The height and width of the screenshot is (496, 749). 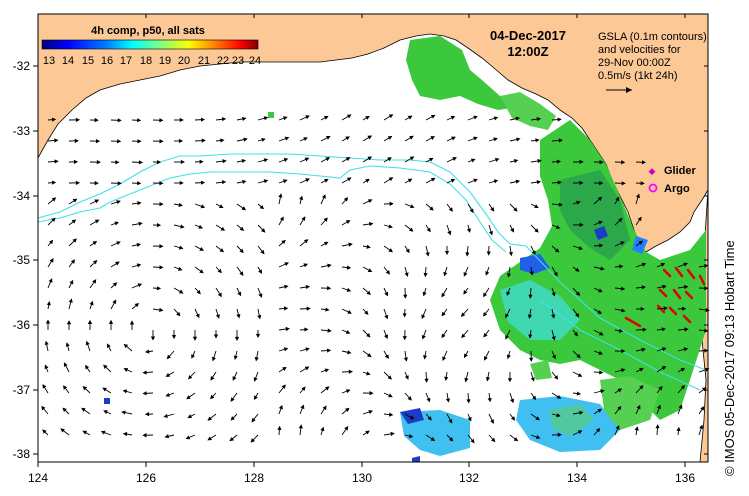 What do you see at coordinates (22, 196) in the screenshot?
I see `lat-label: -34` at bounding box center [22, 196].